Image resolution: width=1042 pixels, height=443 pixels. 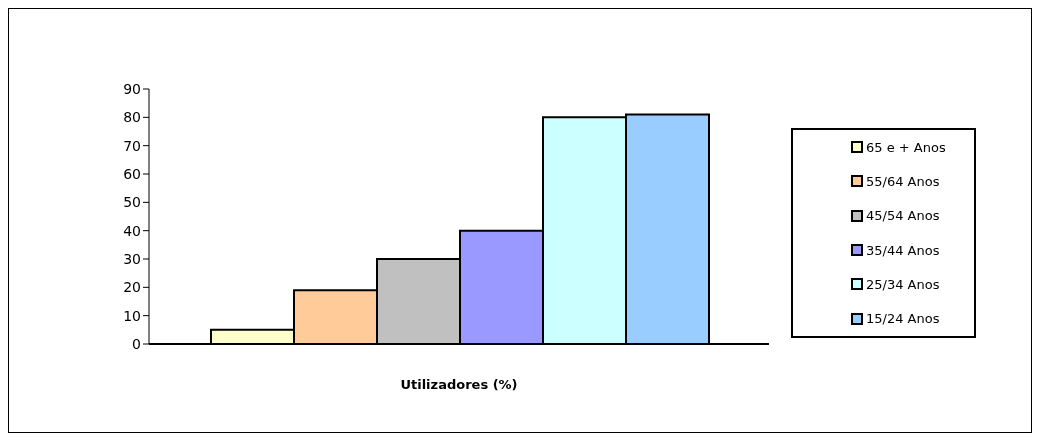 I want to click on legend-label: 45/54 Anos, so click(x=903, y=216).